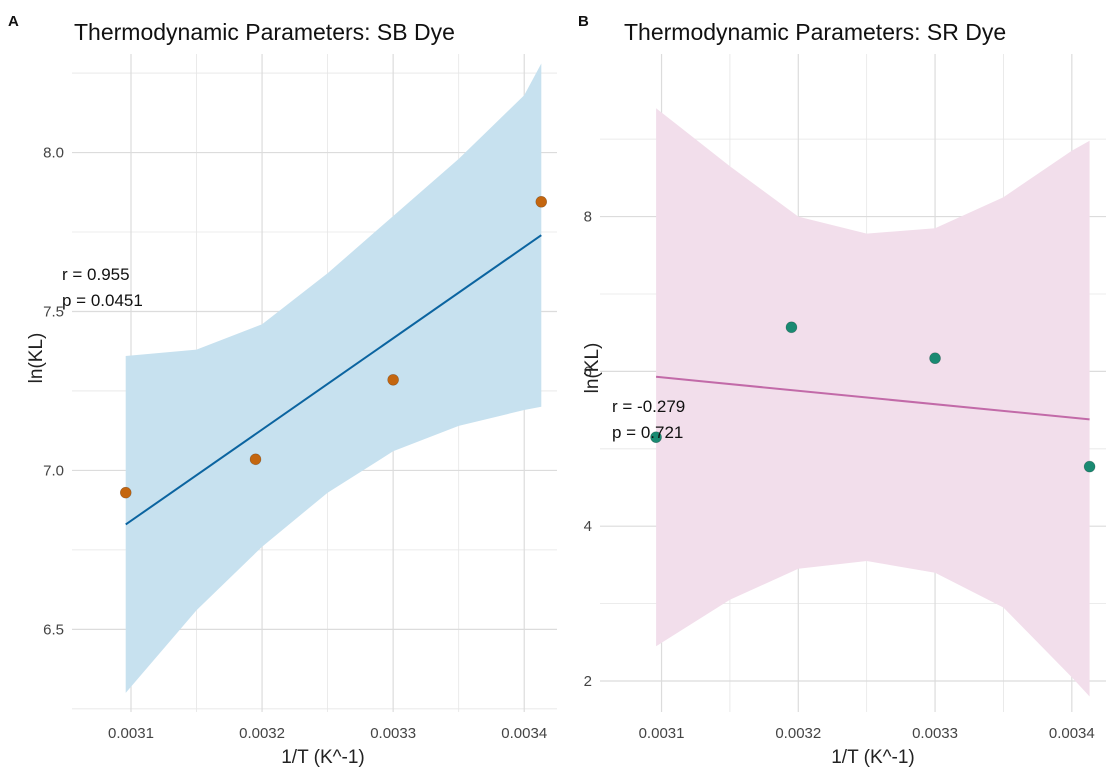  I want to click on y-tick-label: 6, so click(588, 371).